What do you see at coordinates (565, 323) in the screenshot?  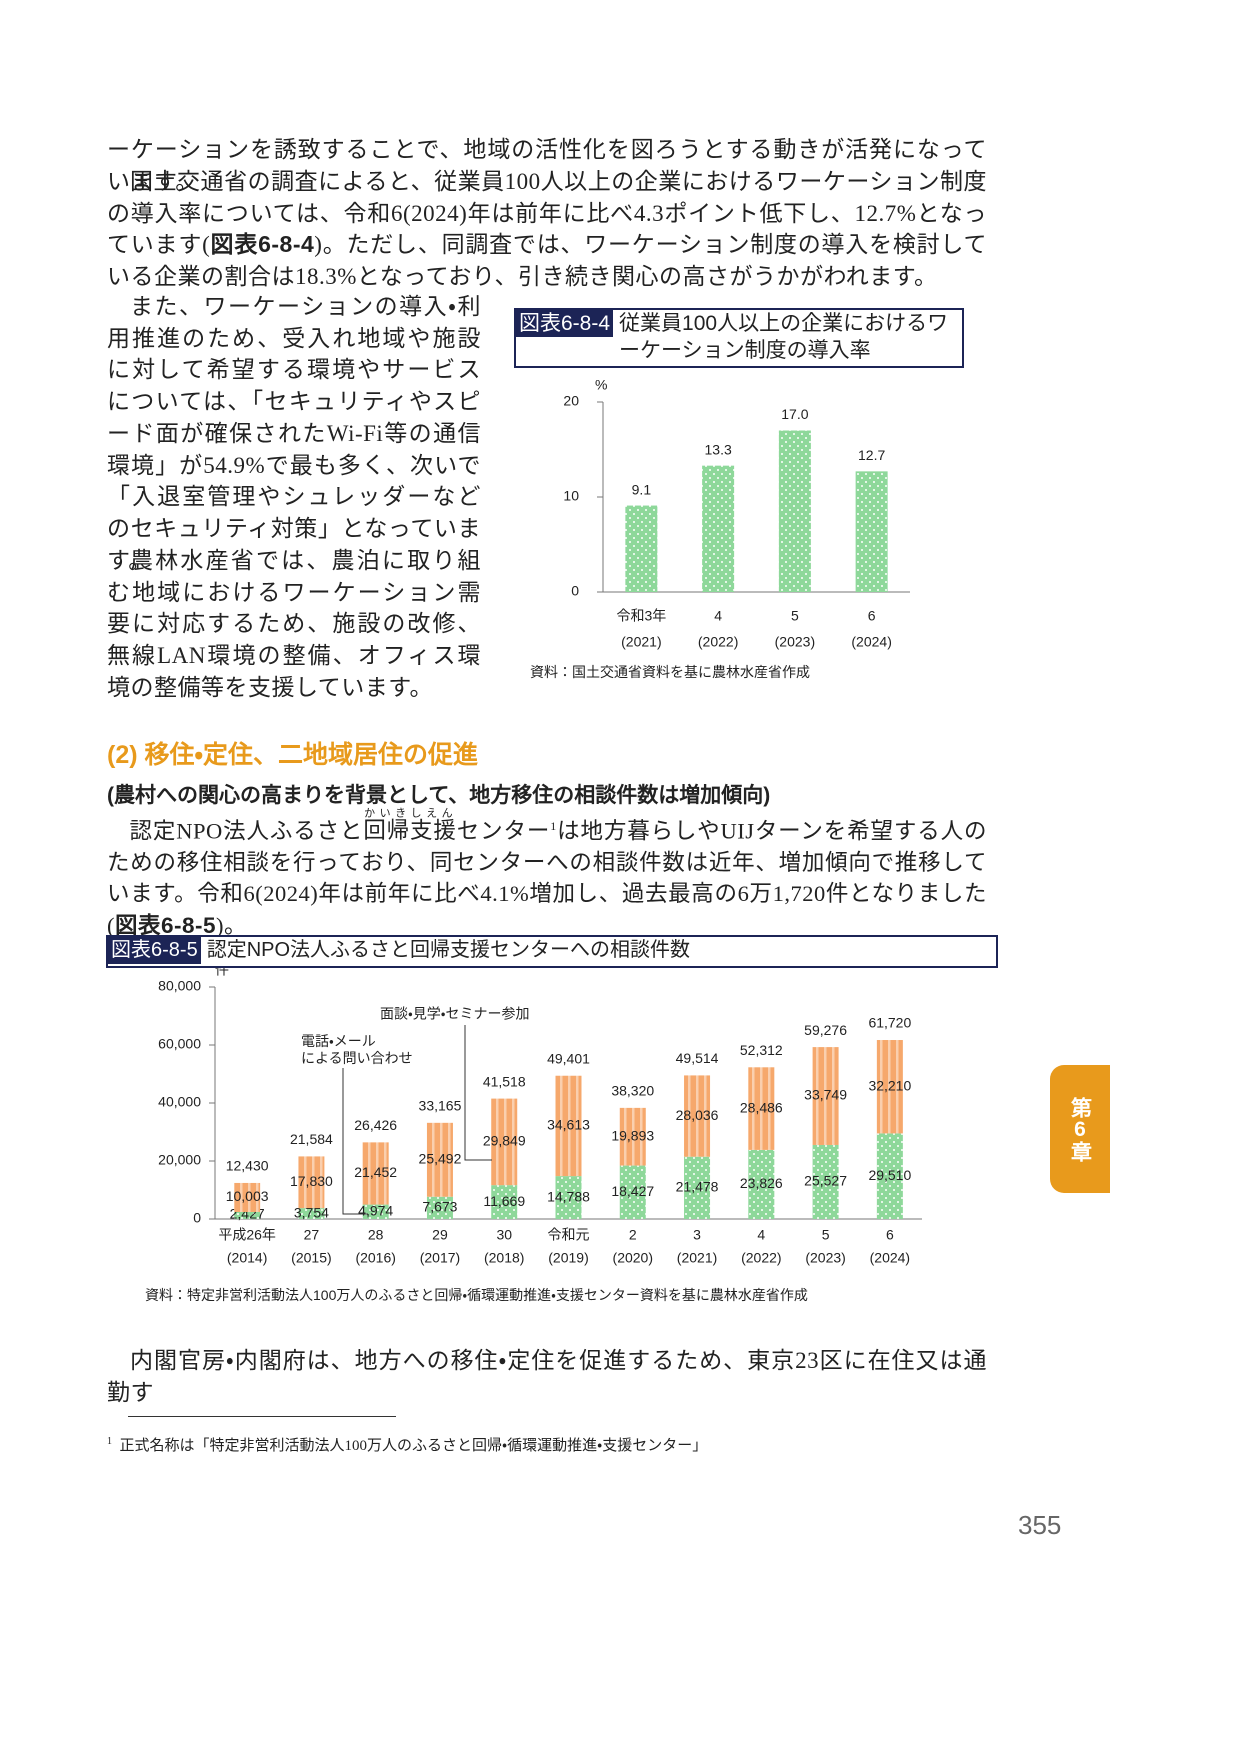 I see `chart-label: 図表6-8-4` at bounding box center [565, 323].